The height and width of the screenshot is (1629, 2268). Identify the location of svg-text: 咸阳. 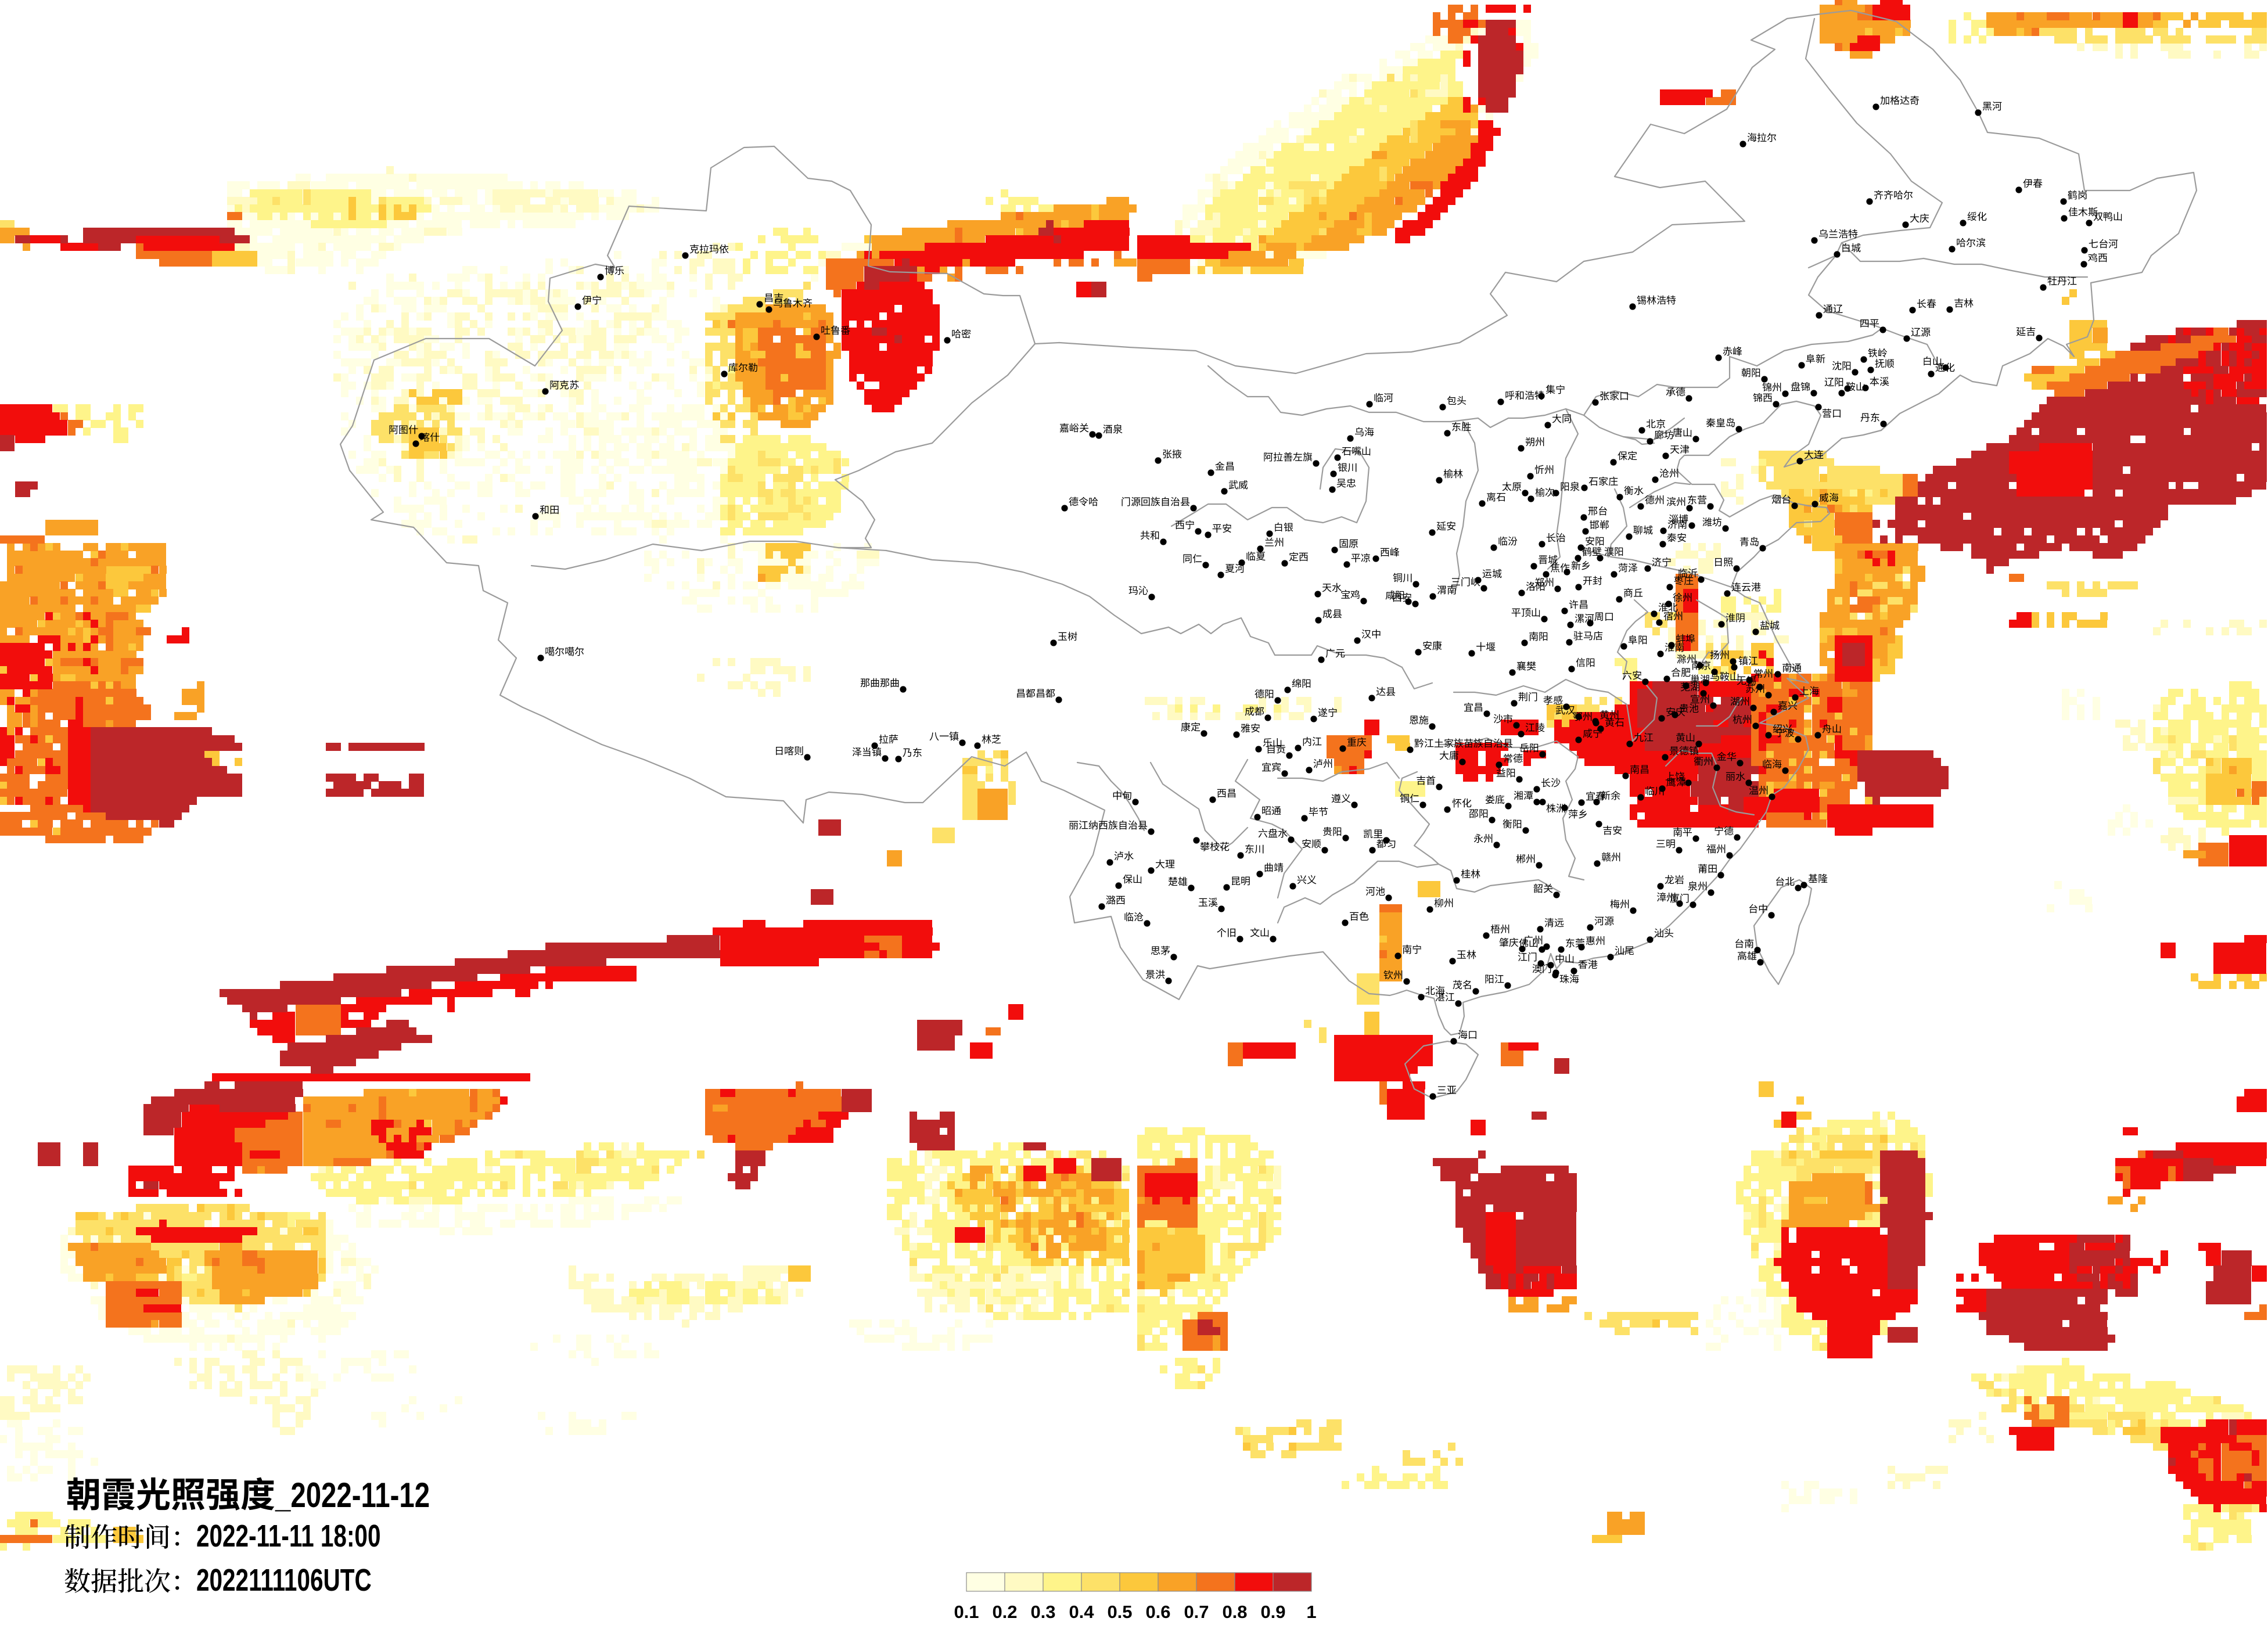
(1395, 594).